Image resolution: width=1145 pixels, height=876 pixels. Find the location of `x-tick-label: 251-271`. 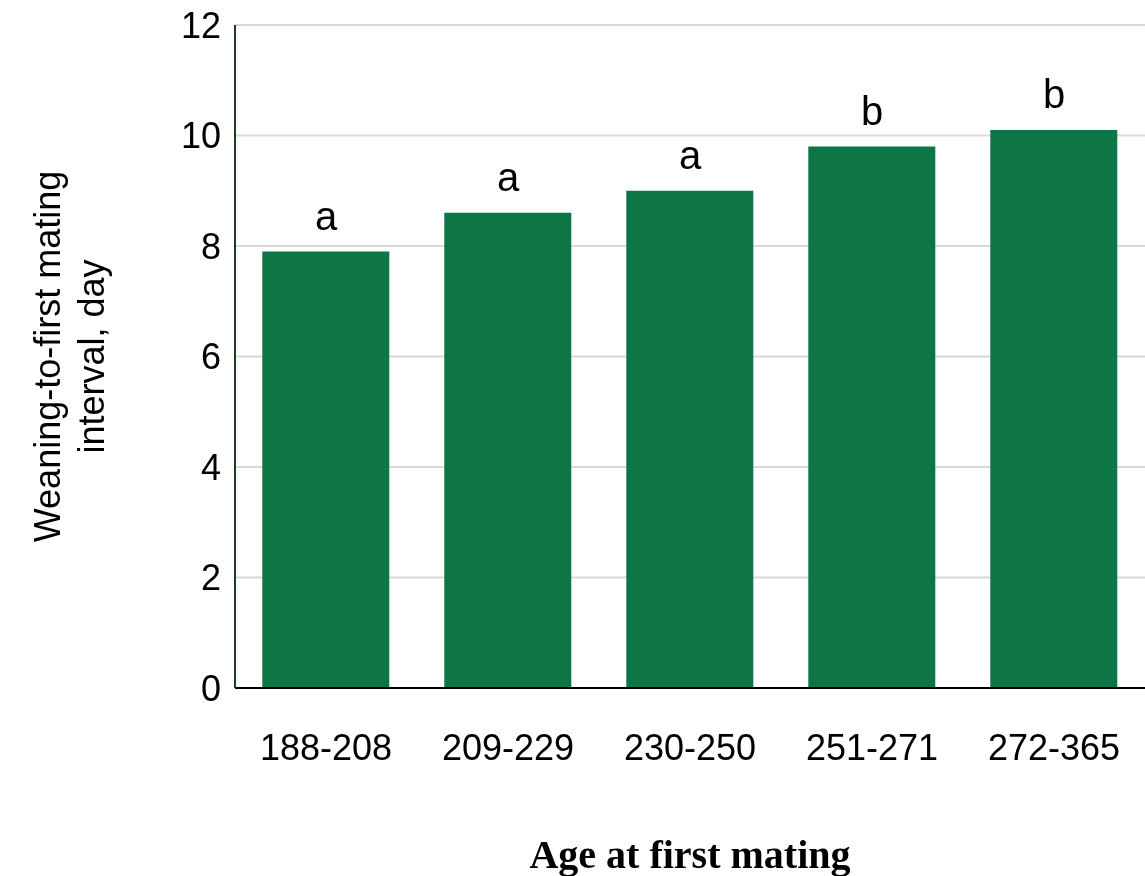

x-tick-label: 251-271 is located at coordinates (872, 747).